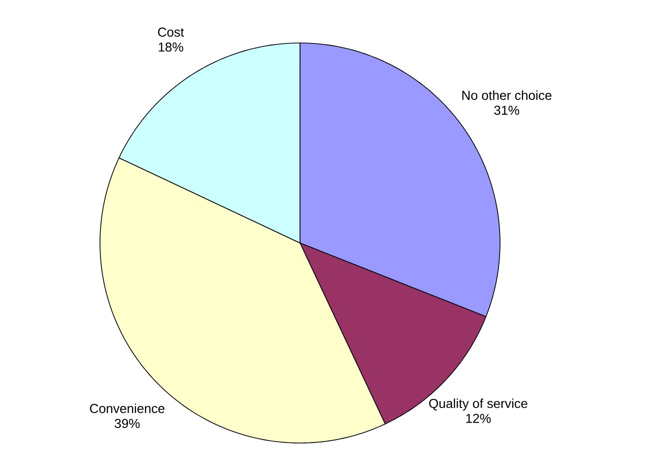 Image resolution: width=646 pixels, height=454 pixels. What do you see at coordinates (507, 95) in the screenshot?
I see `slice-label: No other choice` at bounding box center [507, 95].